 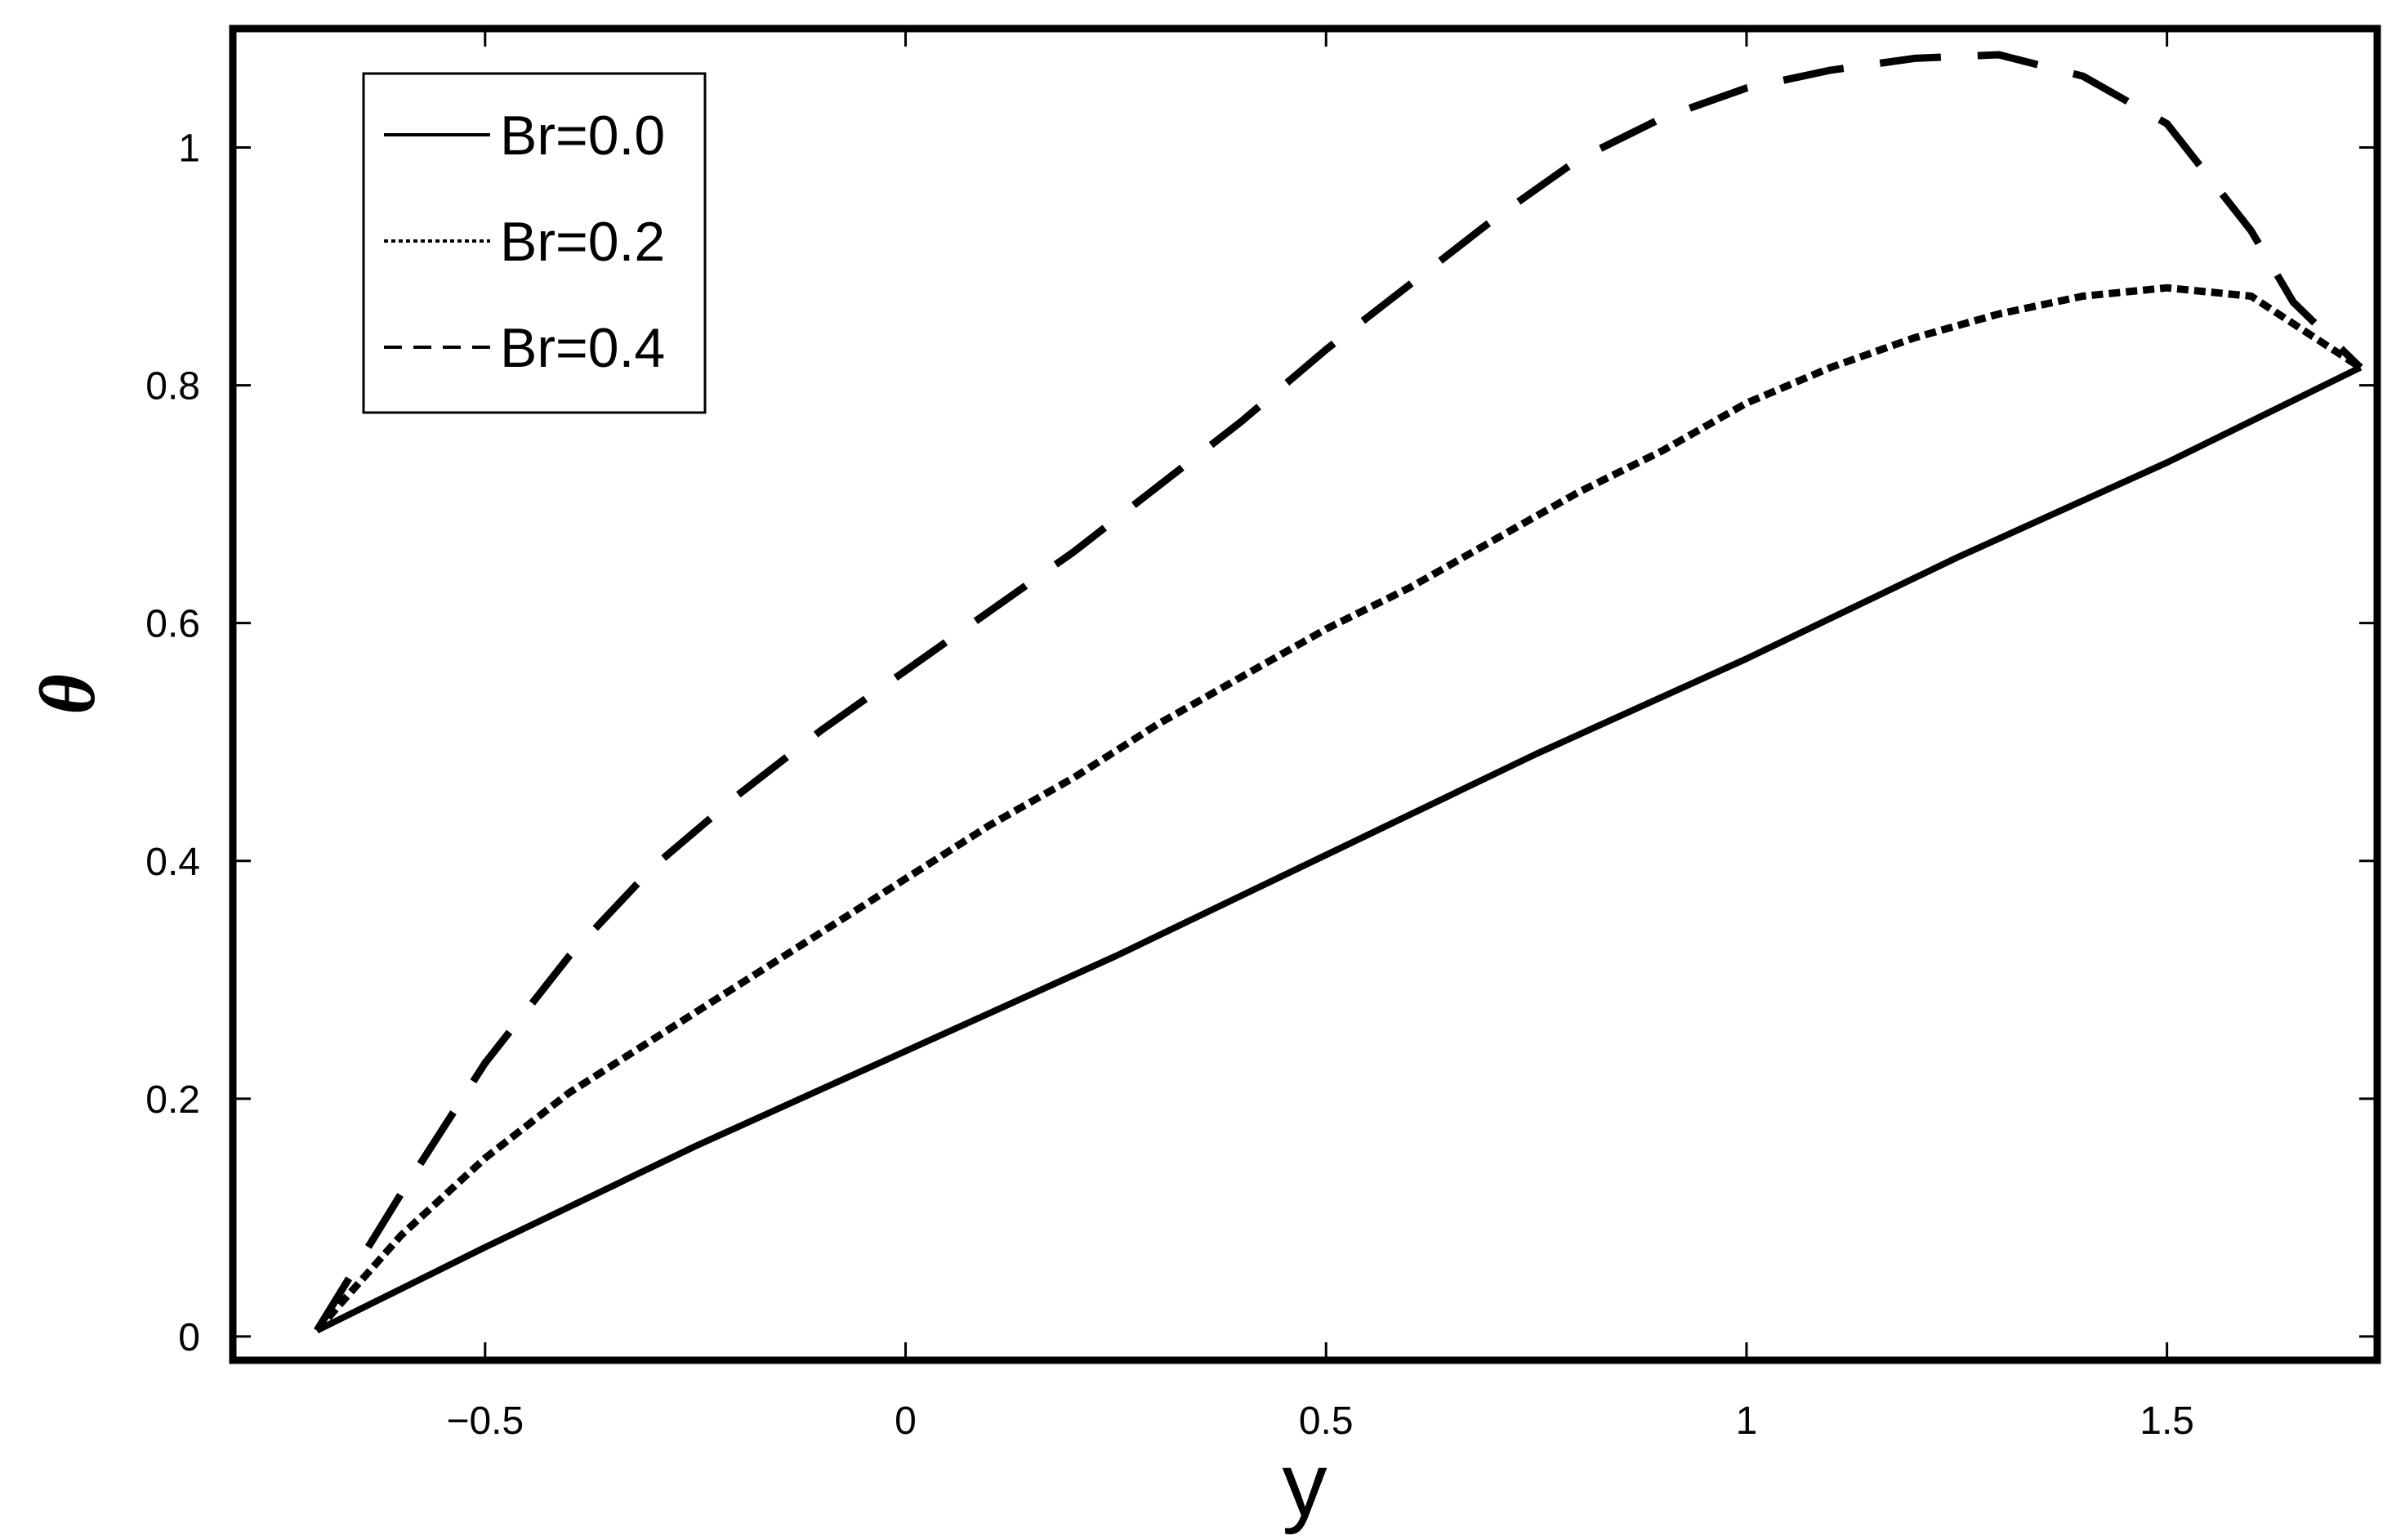 What do you see at coordinates (906, 1421) in the screenshot?
I see `x-tick-label: 0` at bounding box center [906, 1421].